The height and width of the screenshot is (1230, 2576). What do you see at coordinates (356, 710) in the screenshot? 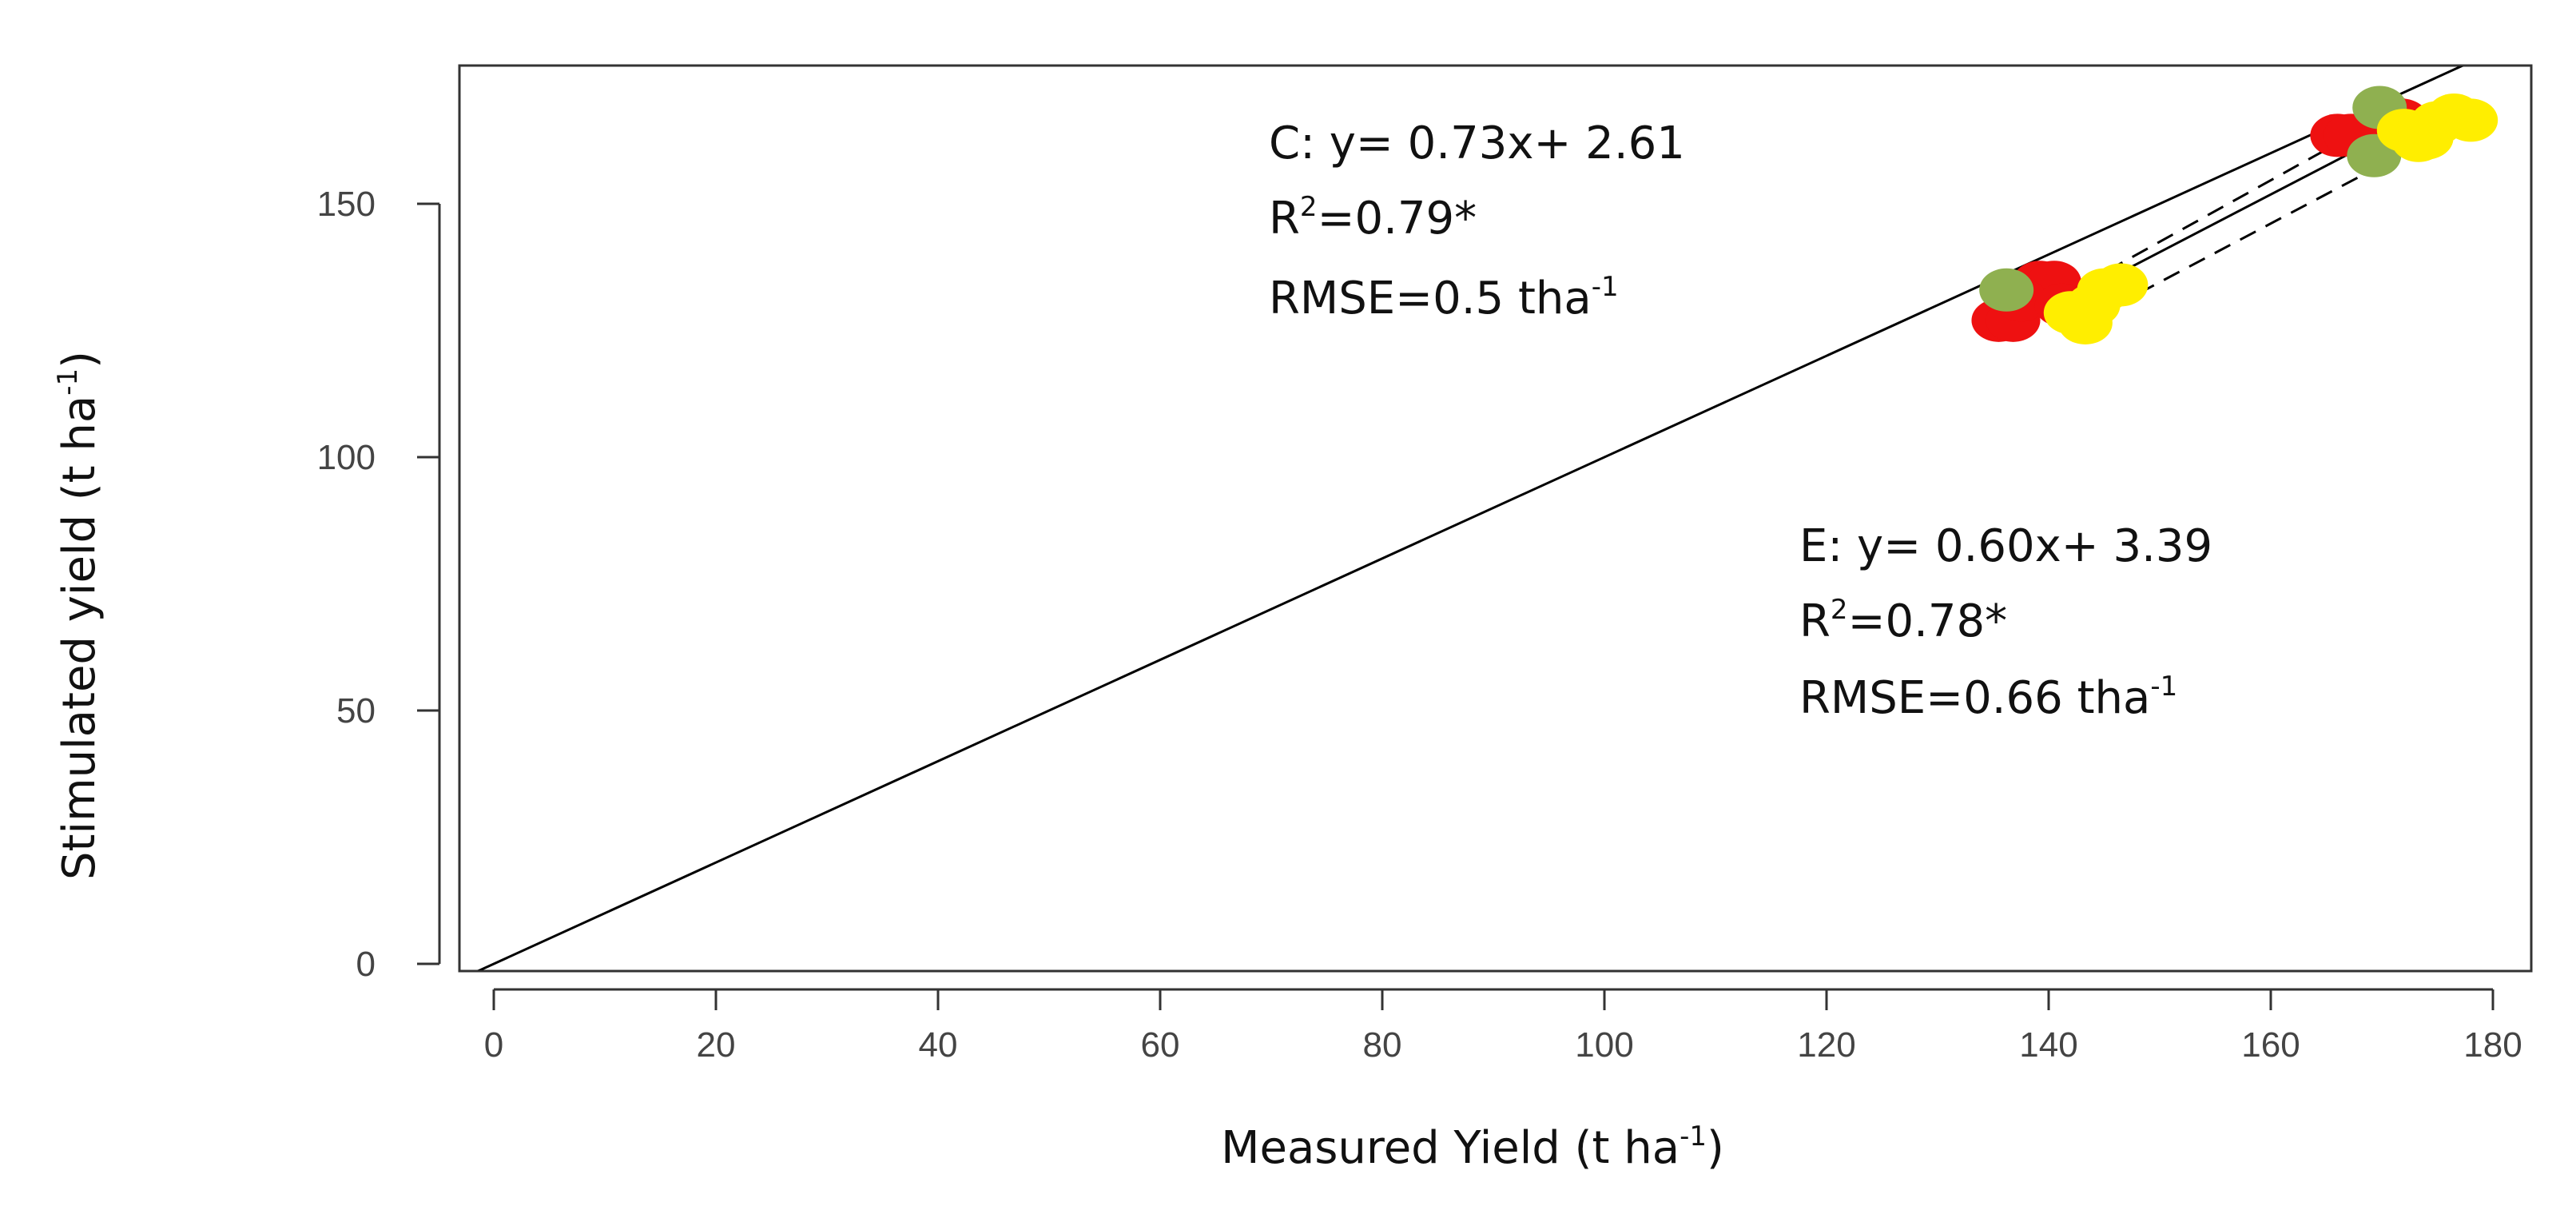
I see `y-tick-label: 50` at bounding box center [356, 710].